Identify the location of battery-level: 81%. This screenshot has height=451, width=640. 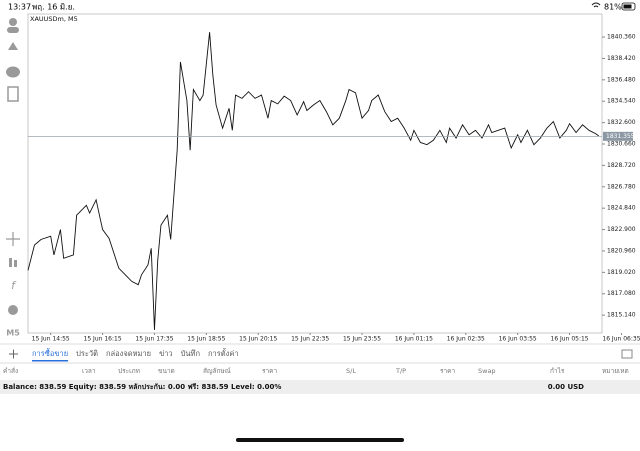
(613, 7).